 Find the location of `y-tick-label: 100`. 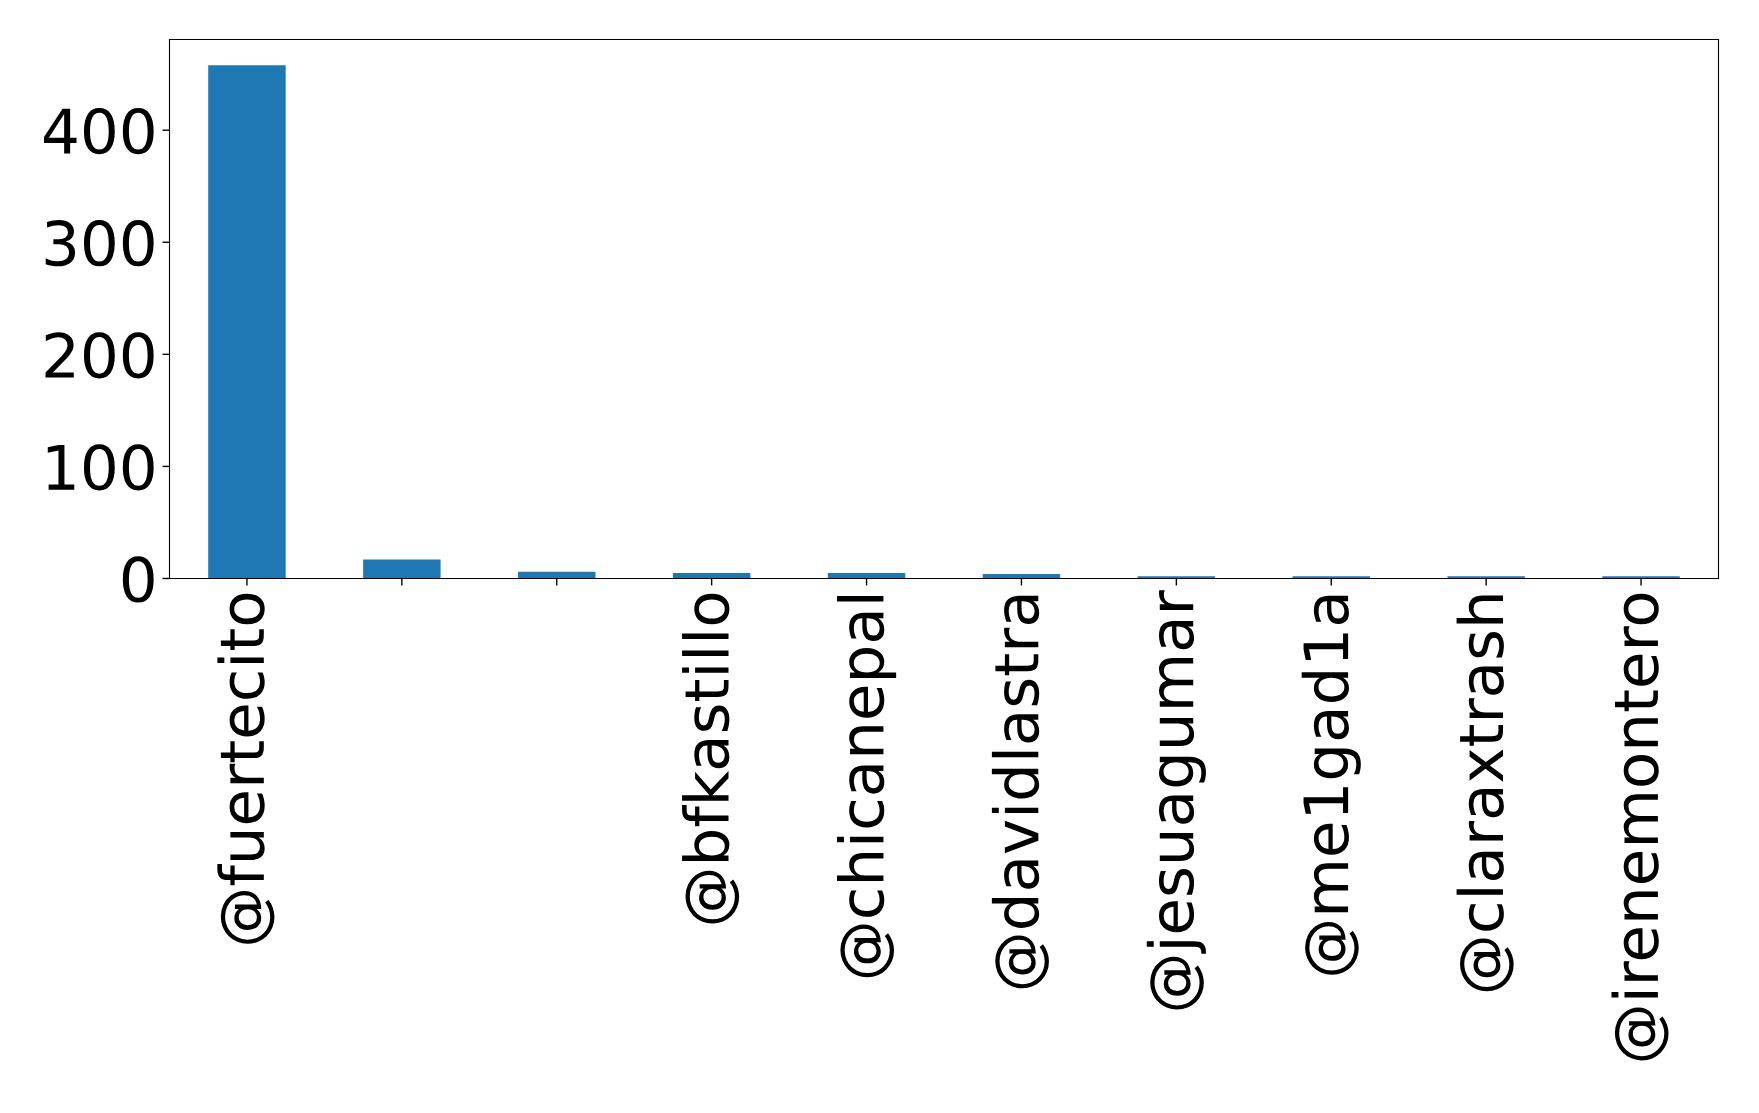

y-tick-label: 100 is located at coordinates (100, 467).